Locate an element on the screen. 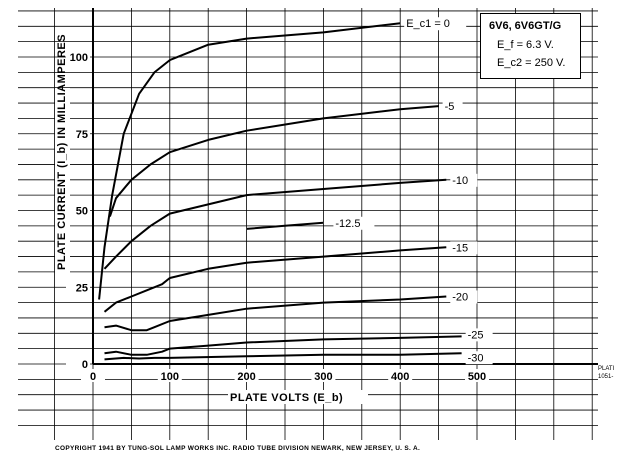 The height and width of the screenshot is (456, 619). x-title-bg is located at coordinates (298, 397).